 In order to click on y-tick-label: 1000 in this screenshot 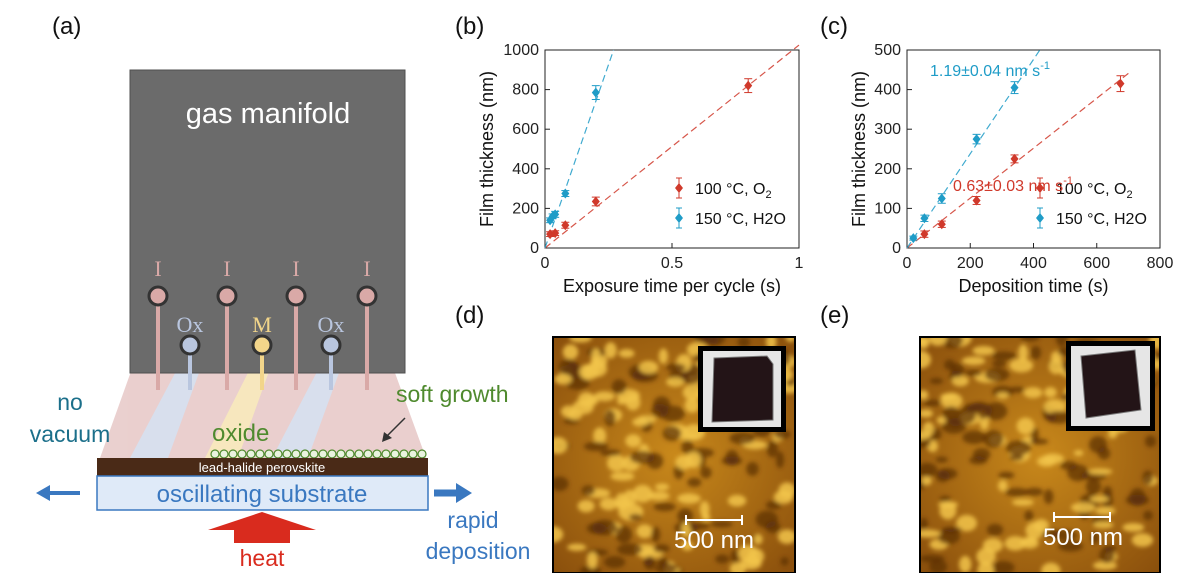, I will do `click(521, 50)`.